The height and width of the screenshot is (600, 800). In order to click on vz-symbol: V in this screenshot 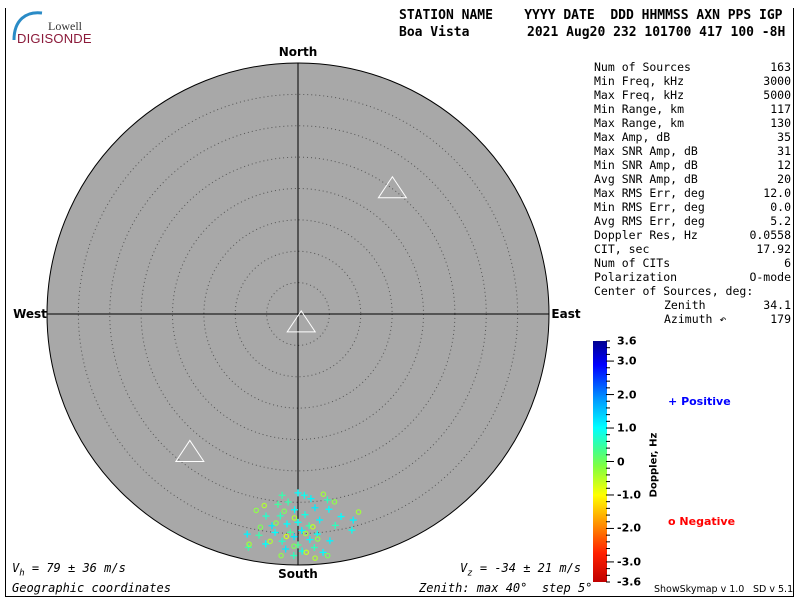, I will do `click(464, 568)`.